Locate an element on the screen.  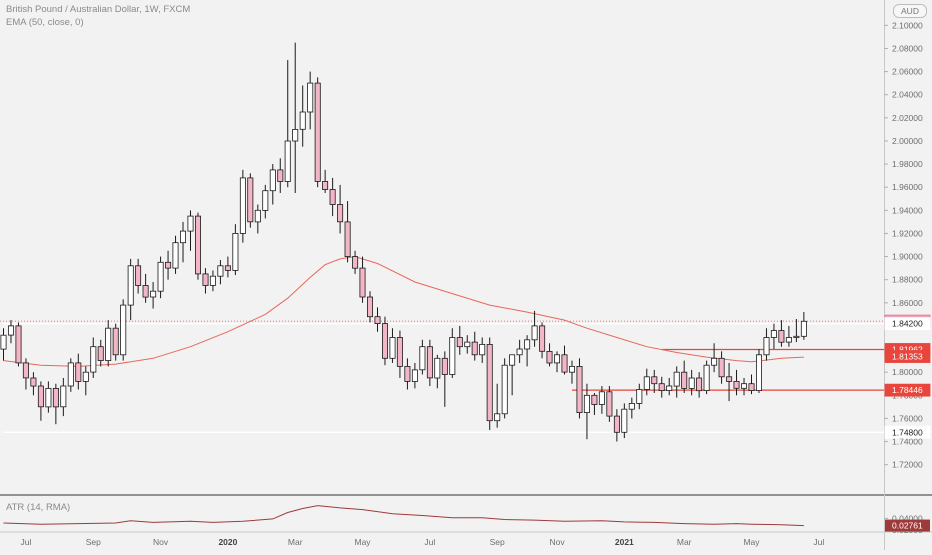
atr-pane is located at coordinates (403, 516).